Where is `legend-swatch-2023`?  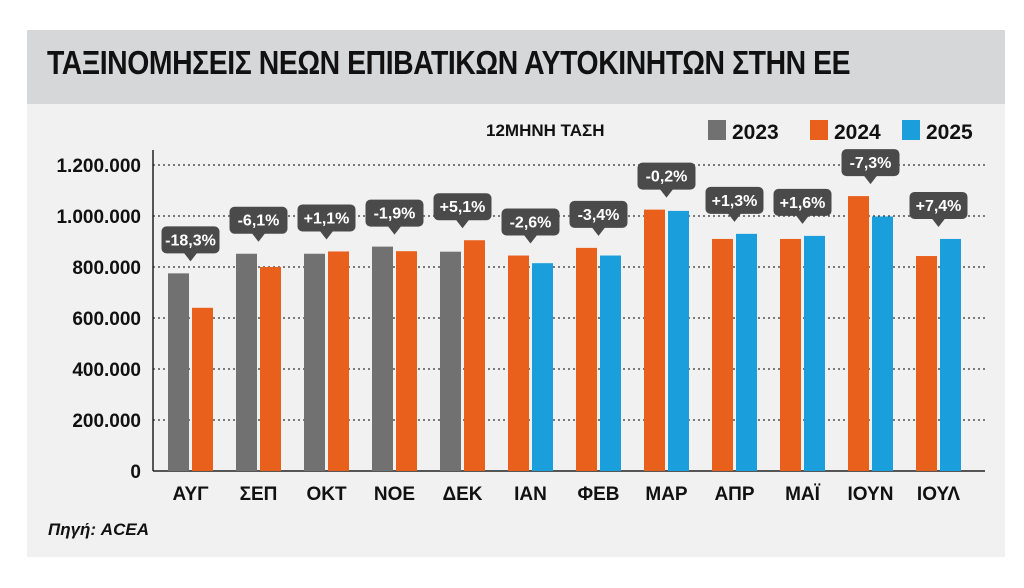
legend-swatch-2023 is located at coordinates (717, 130).